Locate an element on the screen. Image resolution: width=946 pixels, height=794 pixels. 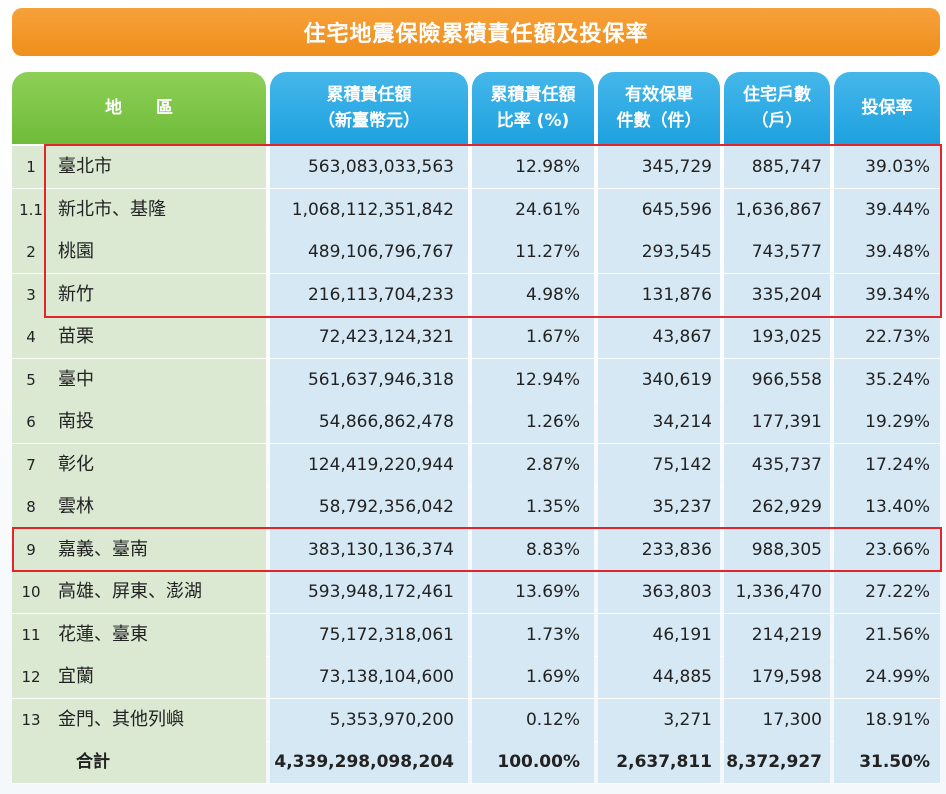
cell-ratio: 1.26% is located at coordinates (533, 422).